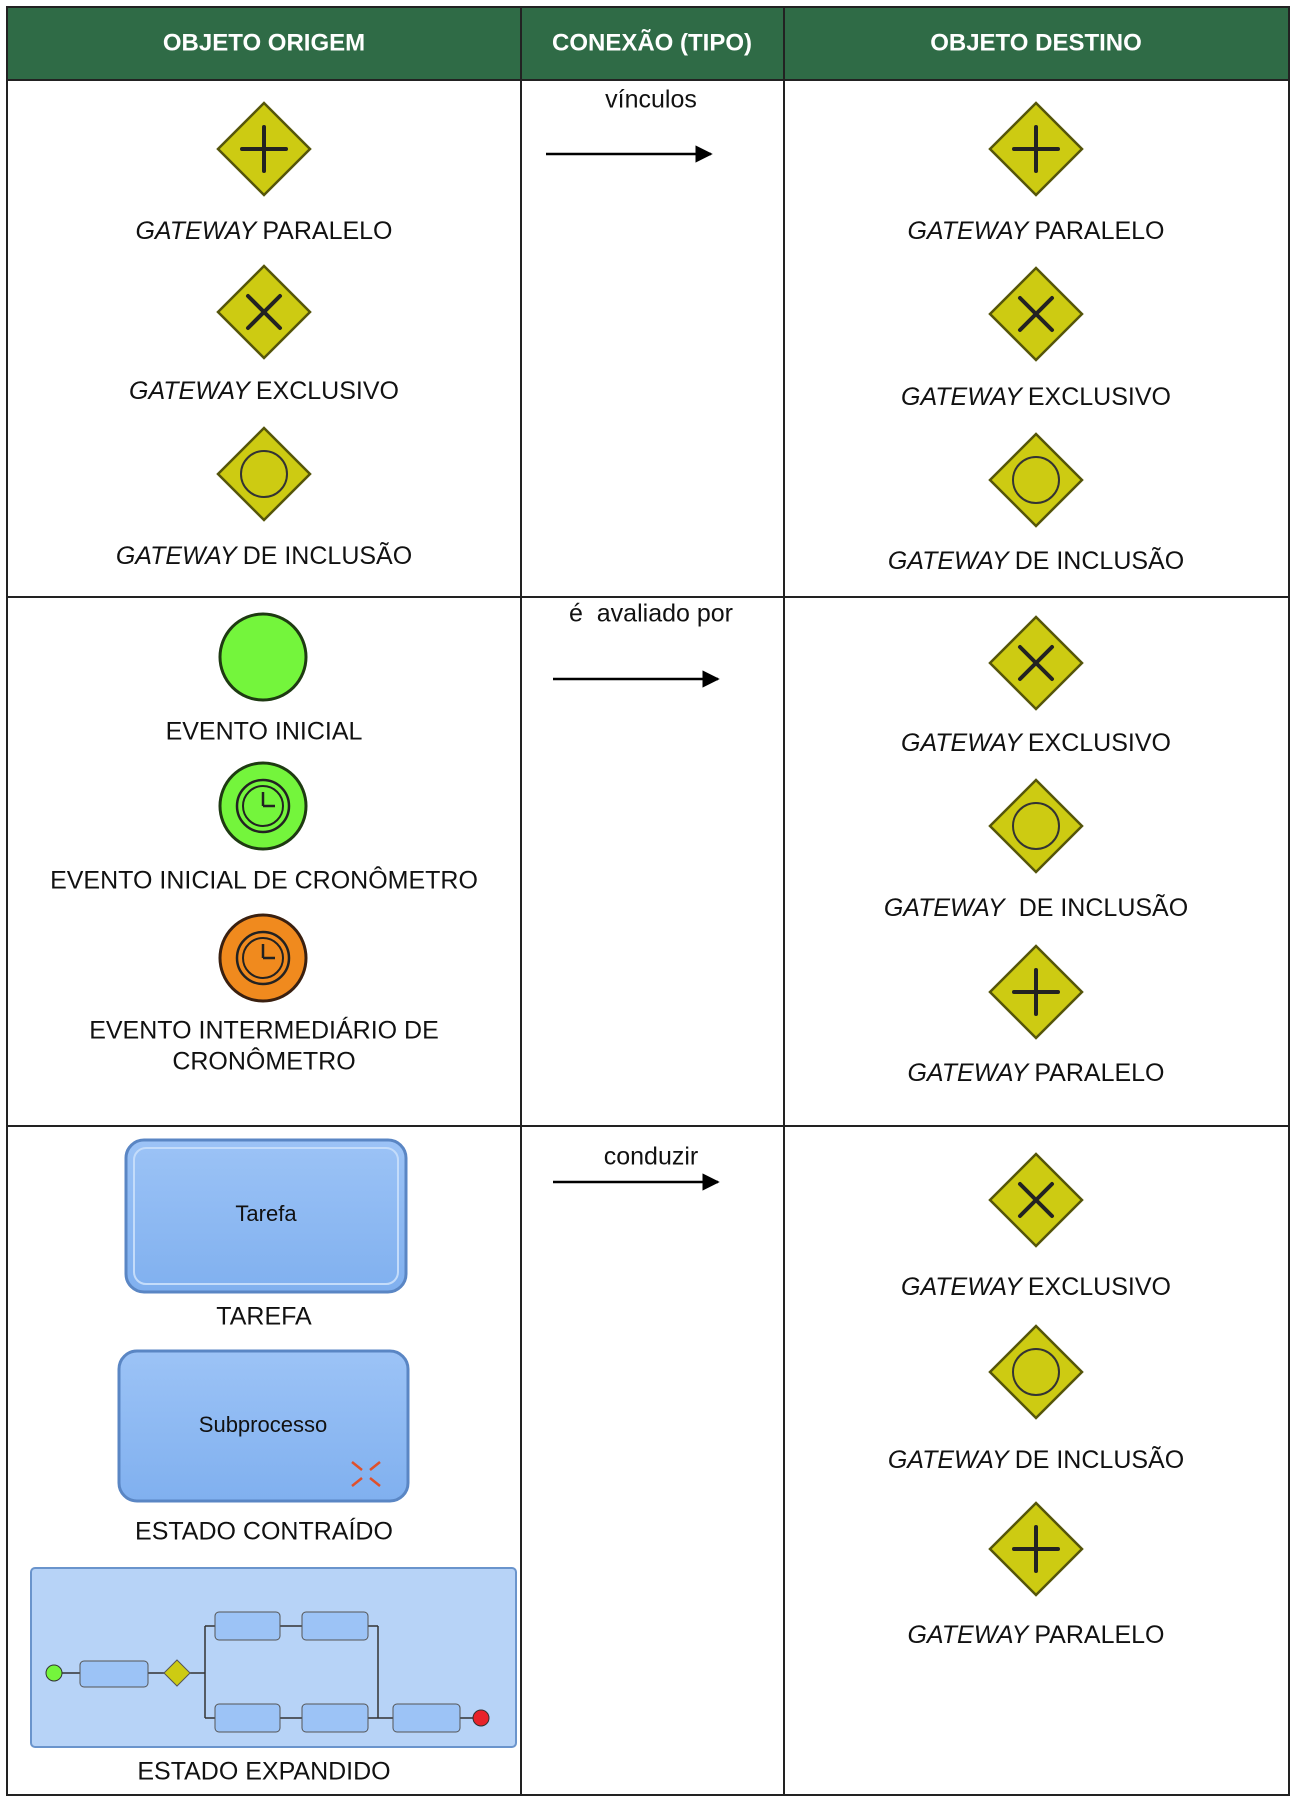 The height and width of the screenshot is (1802, 1297). Describe the element at coordinates (264, 1317) in the screenshot. I see `item-label: TAREFA` at that location.